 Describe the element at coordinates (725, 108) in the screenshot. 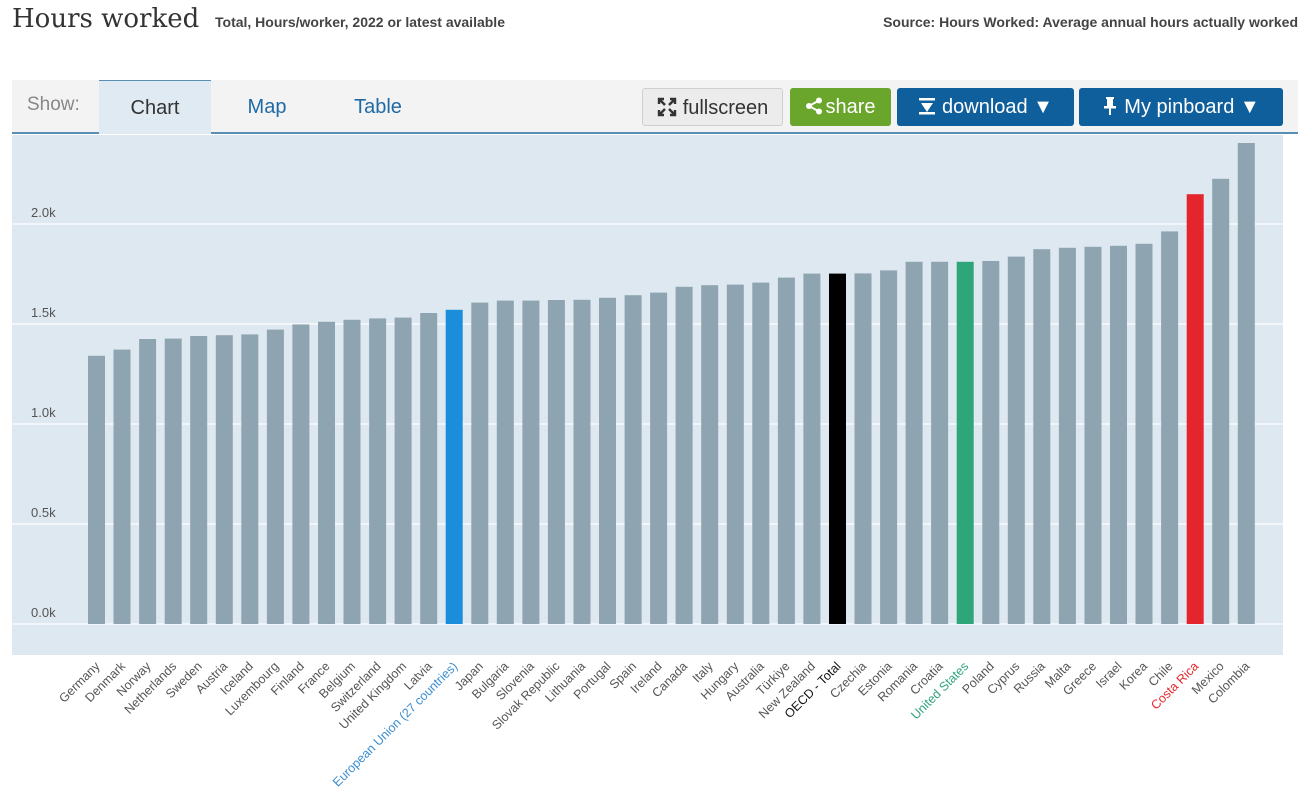

I see `fullscreen-label: fullscreen` at that location.